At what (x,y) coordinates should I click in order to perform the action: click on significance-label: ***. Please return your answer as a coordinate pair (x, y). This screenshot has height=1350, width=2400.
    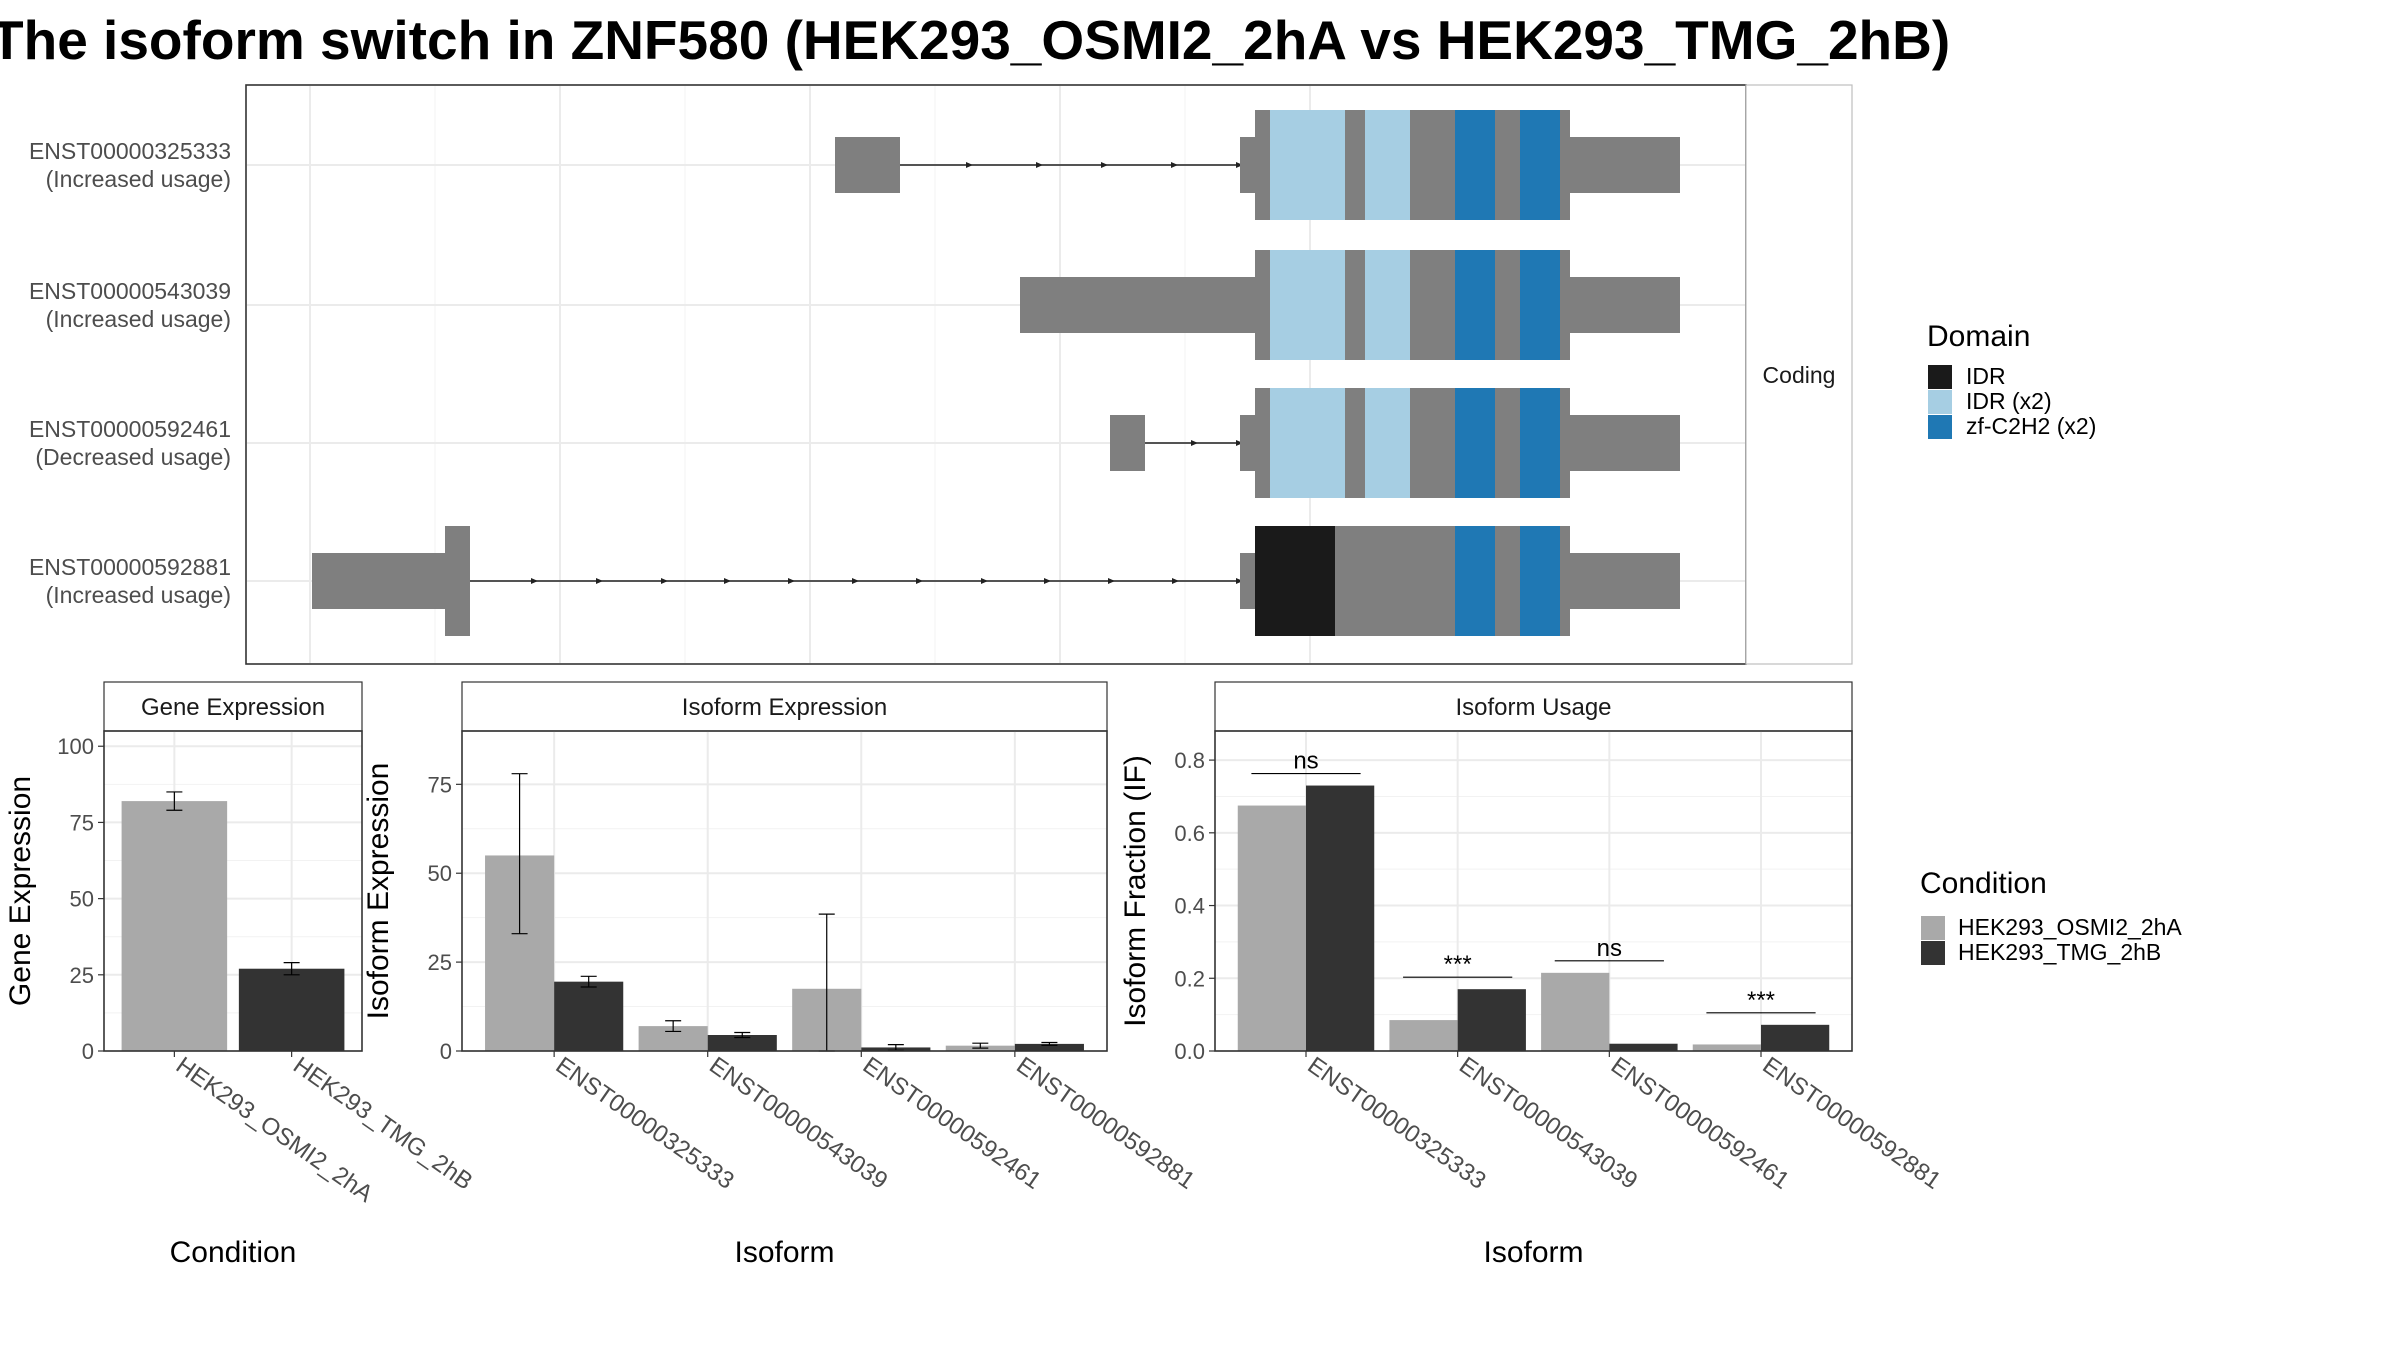
    Looking at the image, I should click on (1761, 1000).